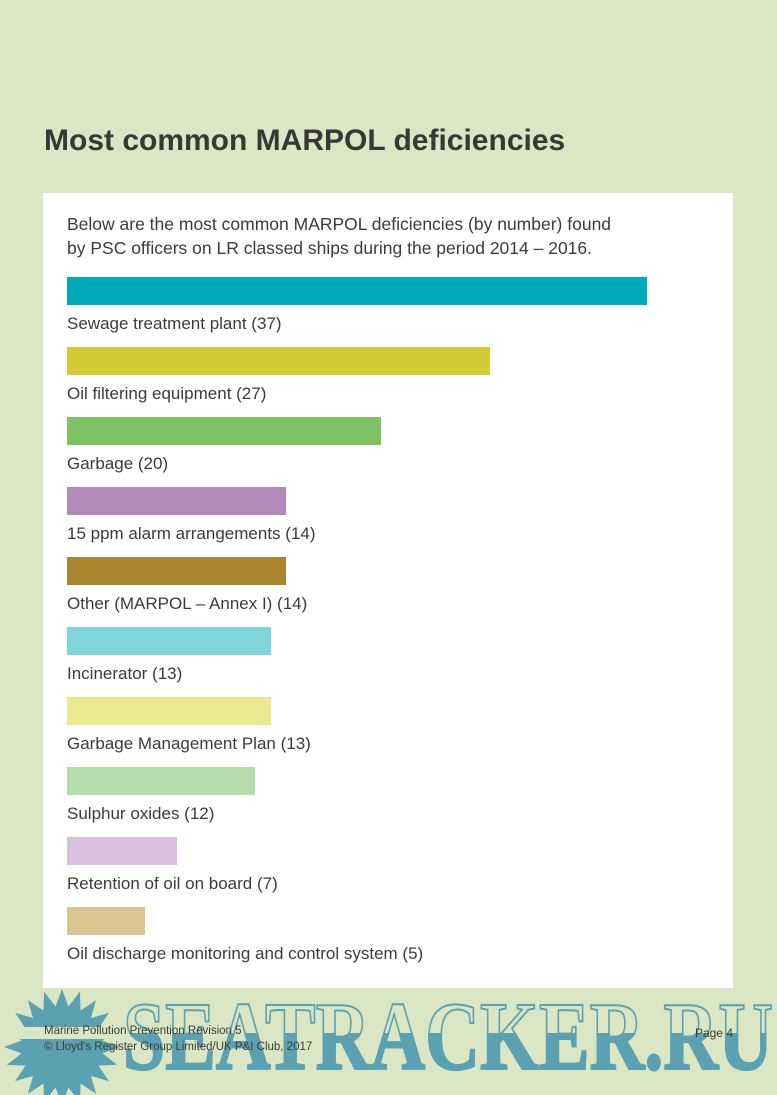 This screenshot has width=777, height=1095. What do you see at coordinates (388, 445) in the screenshot?
I see `bar-row: Garbage (20)` at bounding box center [388, 445].